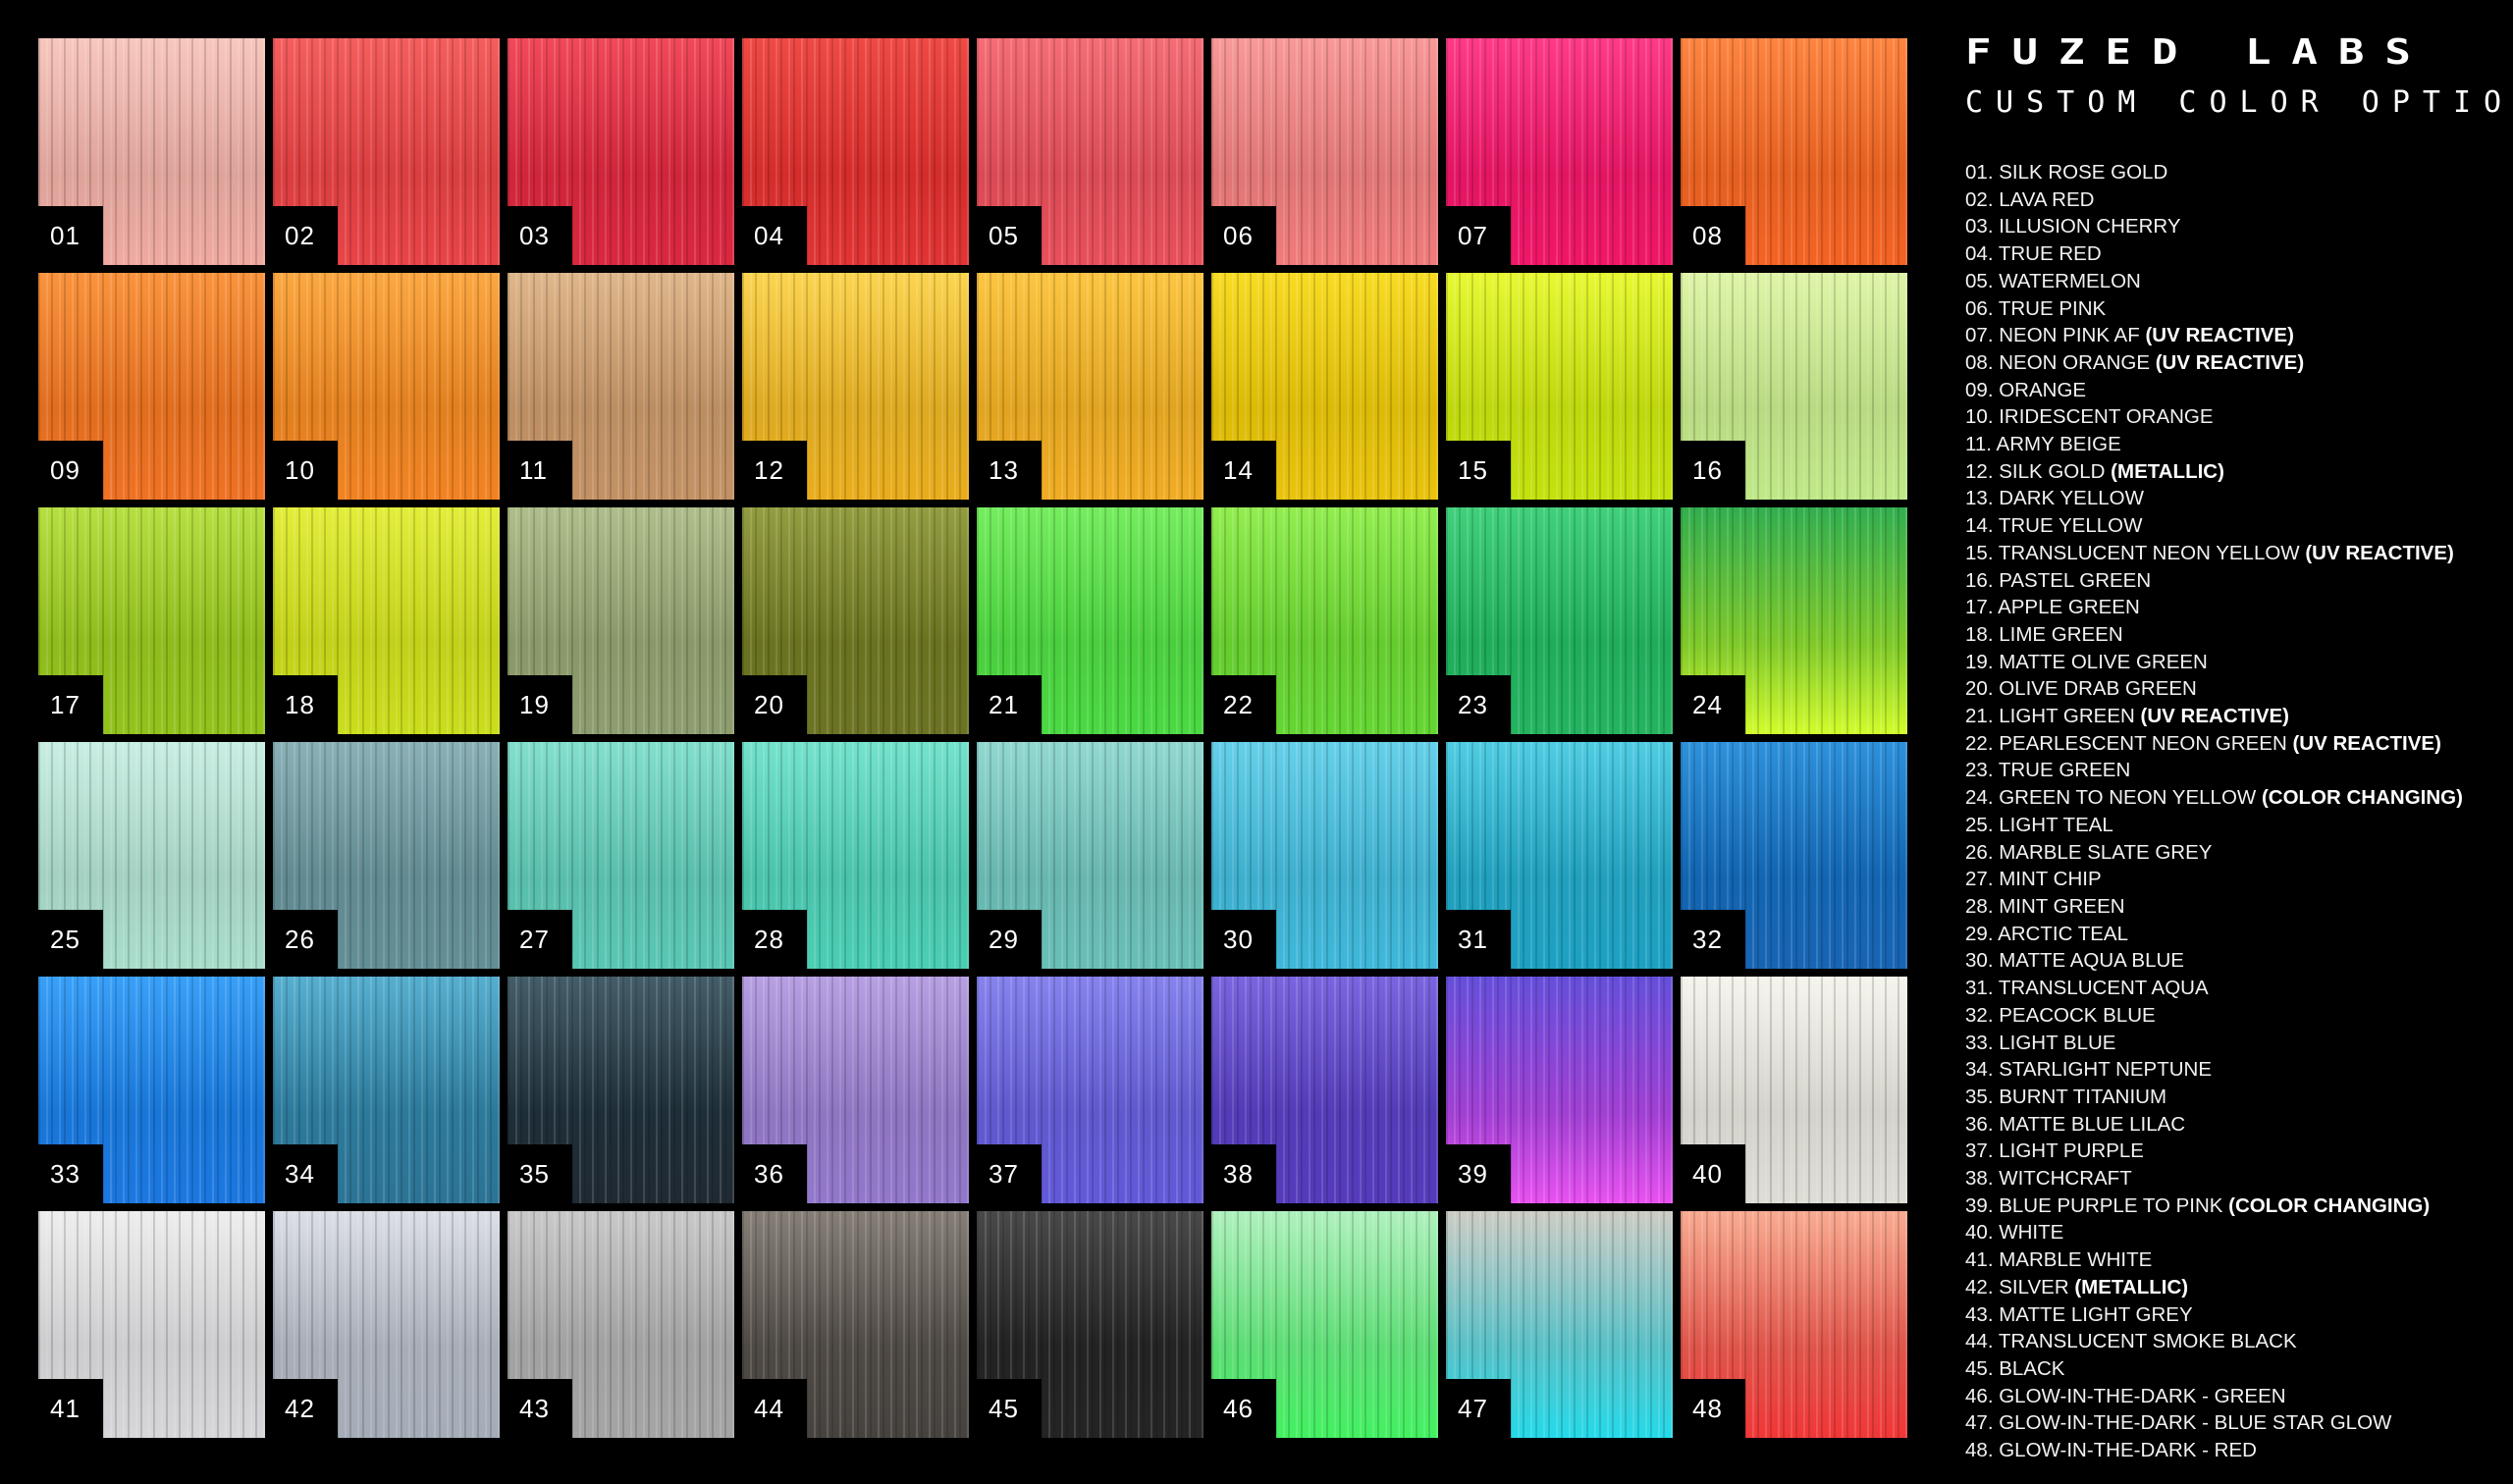  What do you see at coordinates (2053, 471) in the screenshot?
I see `item-name: SILK GOLD` at bounding box center [2053, 471].